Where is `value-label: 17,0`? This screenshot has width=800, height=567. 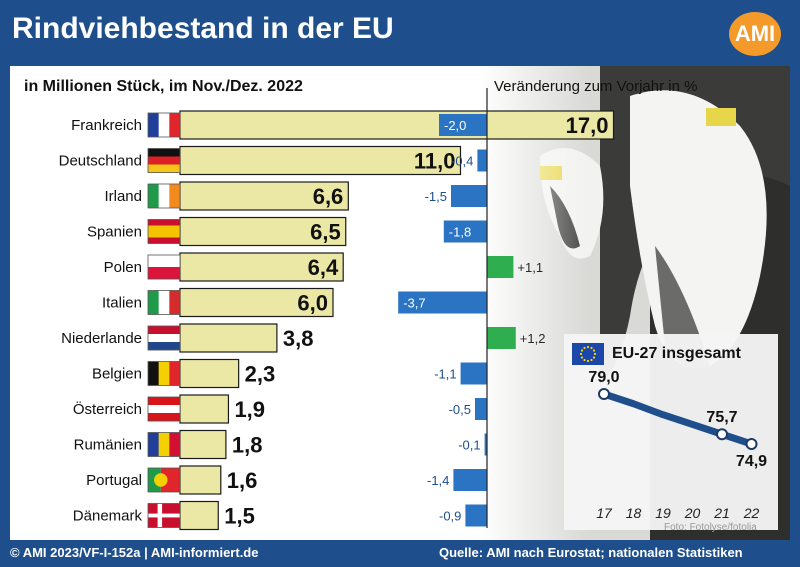
value-label: 17,0 is located at coordinates (587, 125).